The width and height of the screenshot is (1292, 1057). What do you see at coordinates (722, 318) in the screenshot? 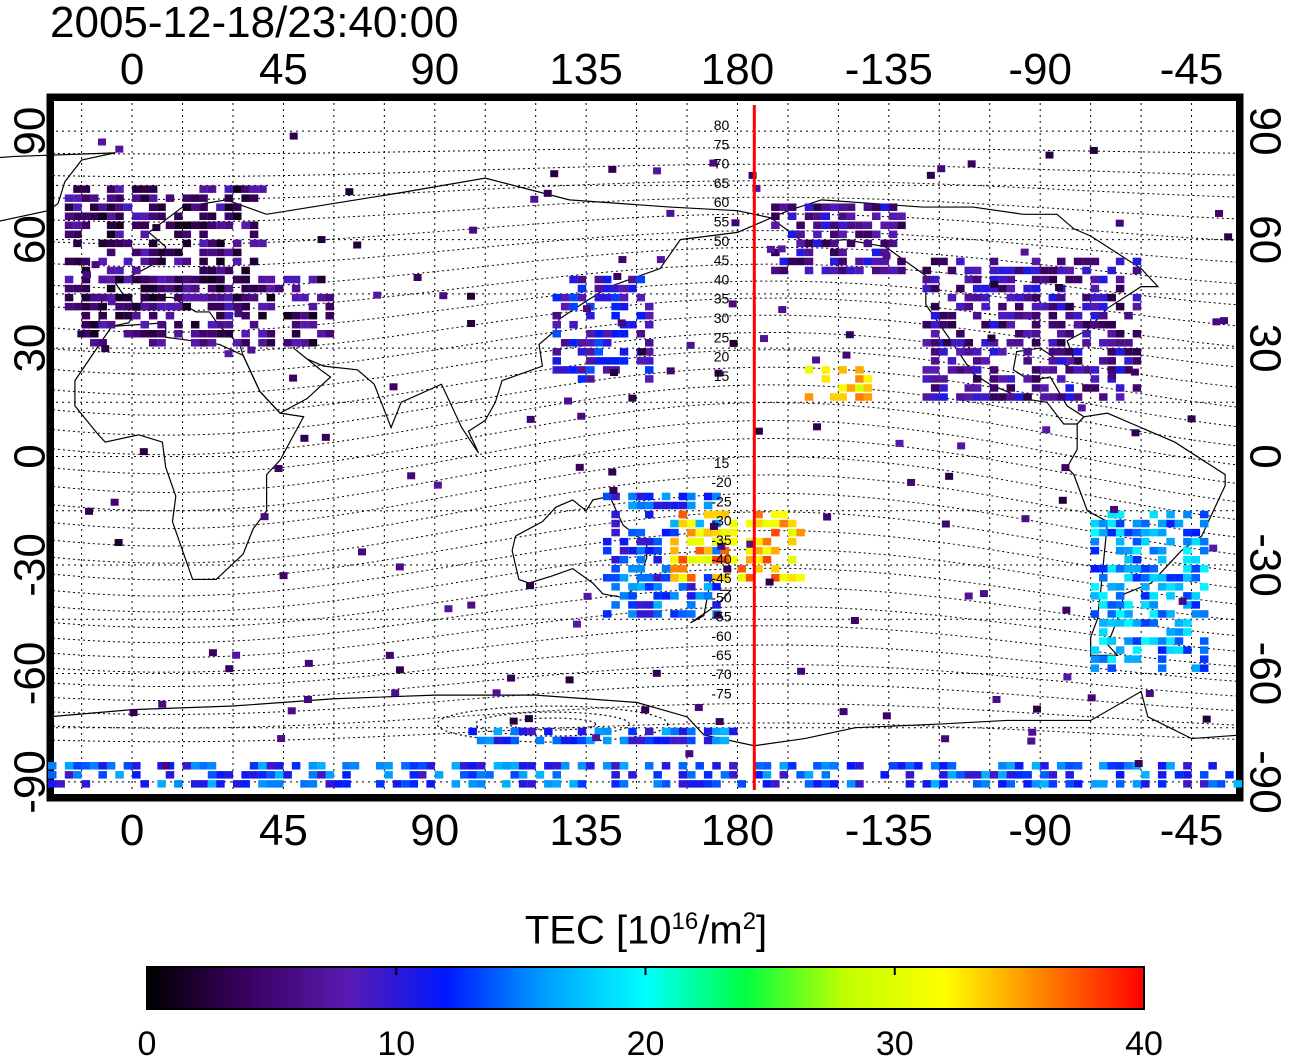
I see `contour-label: 30` at bounding box center [722, 318].